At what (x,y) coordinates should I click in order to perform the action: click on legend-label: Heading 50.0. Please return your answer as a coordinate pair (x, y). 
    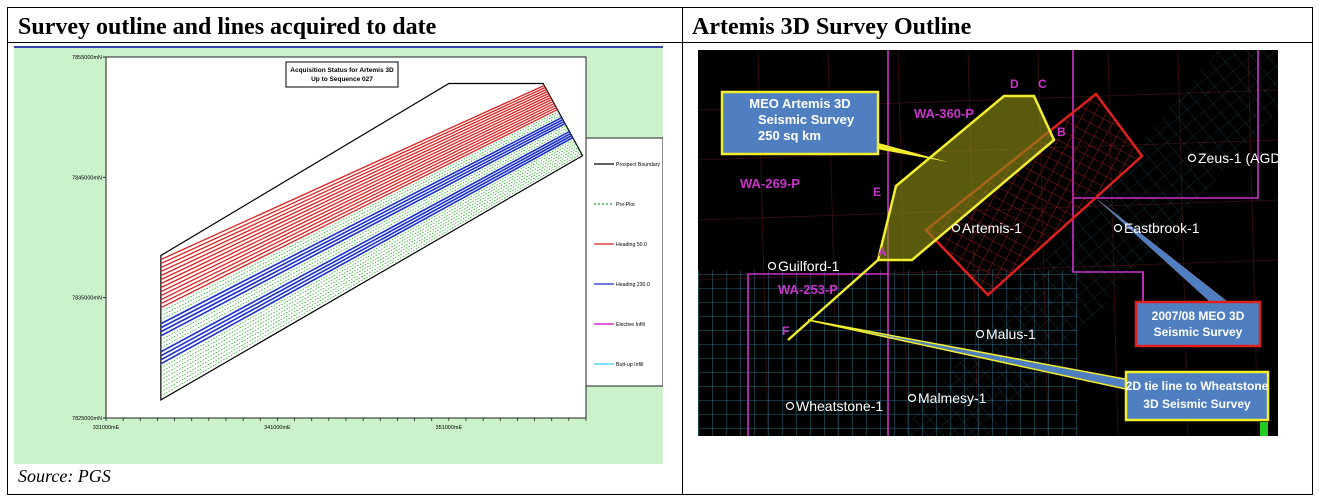
    Looking at the image, I should click on (631, 245).